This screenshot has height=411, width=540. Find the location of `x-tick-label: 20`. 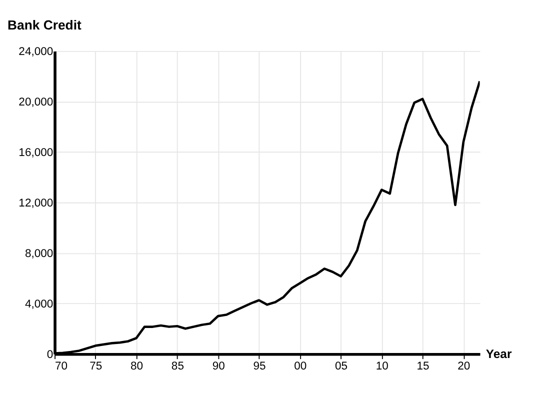

x-tick-label: 20 is located at coordinates (464, 366).